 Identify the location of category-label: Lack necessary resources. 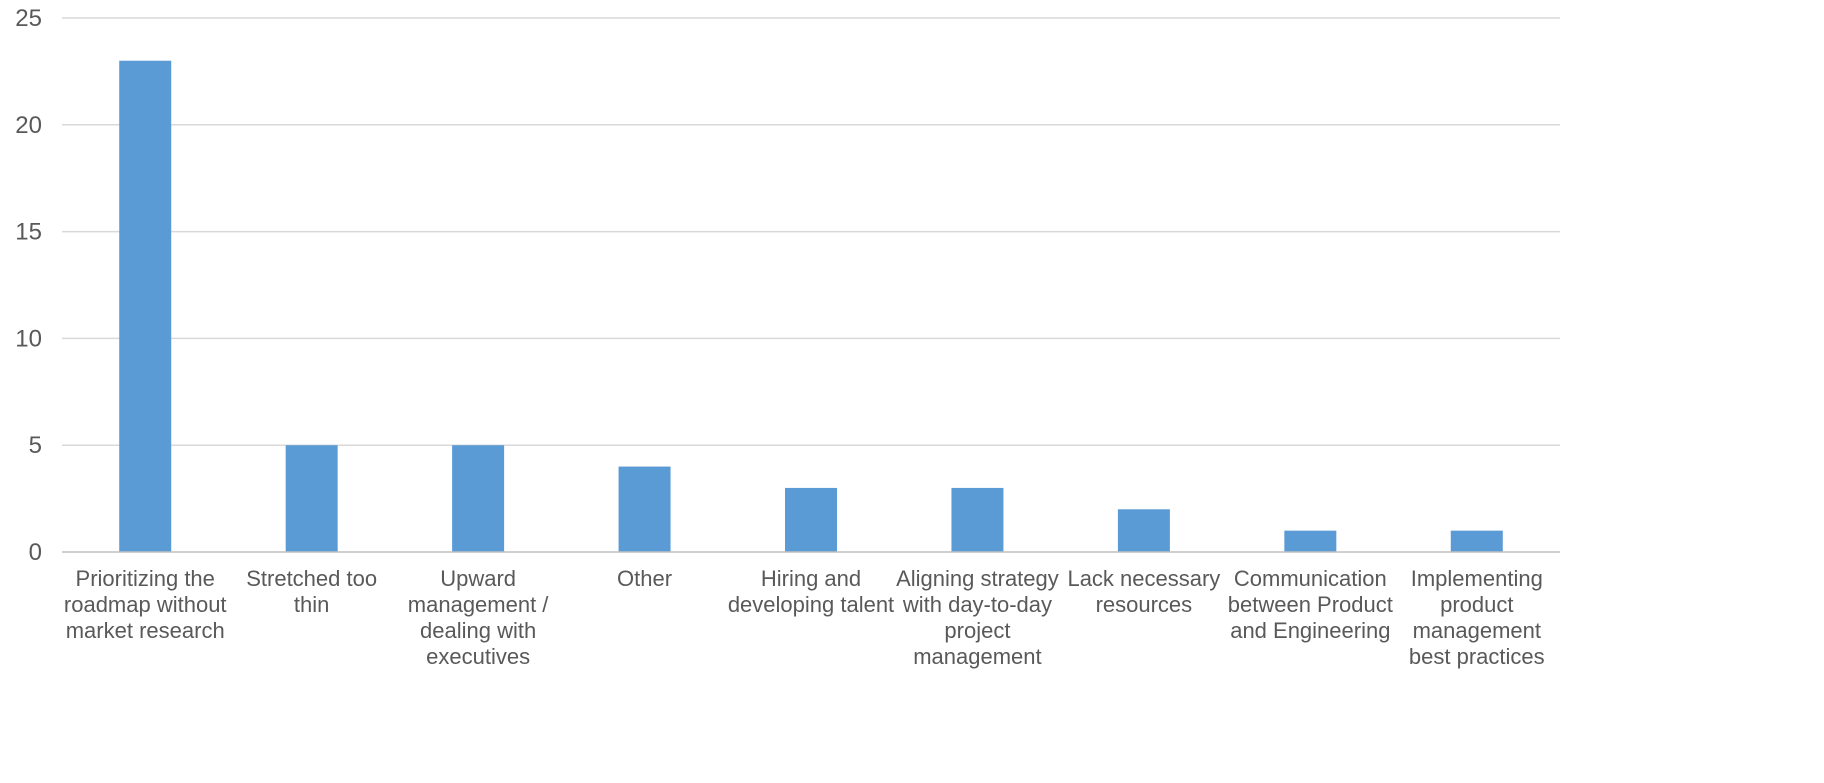
(1143, 591).